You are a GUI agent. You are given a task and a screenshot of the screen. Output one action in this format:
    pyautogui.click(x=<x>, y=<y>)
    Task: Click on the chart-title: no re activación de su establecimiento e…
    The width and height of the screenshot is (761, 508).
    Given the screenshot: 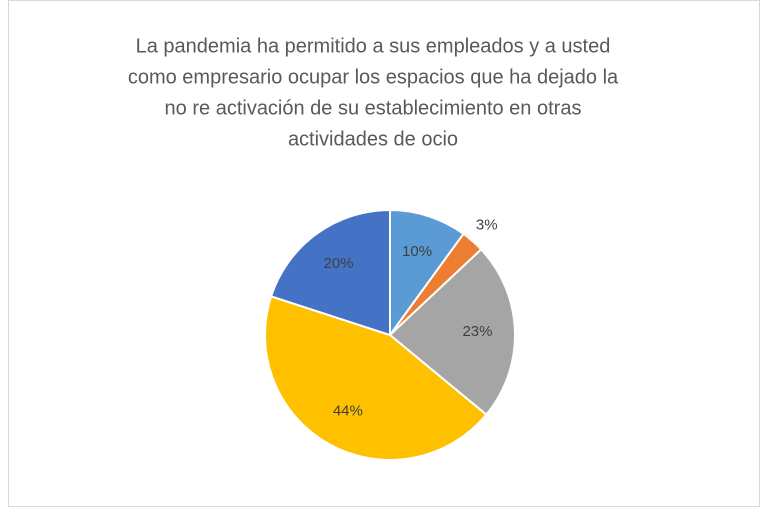 What is the action you would take?
    pyautogui.click(x=373, y=108)
    